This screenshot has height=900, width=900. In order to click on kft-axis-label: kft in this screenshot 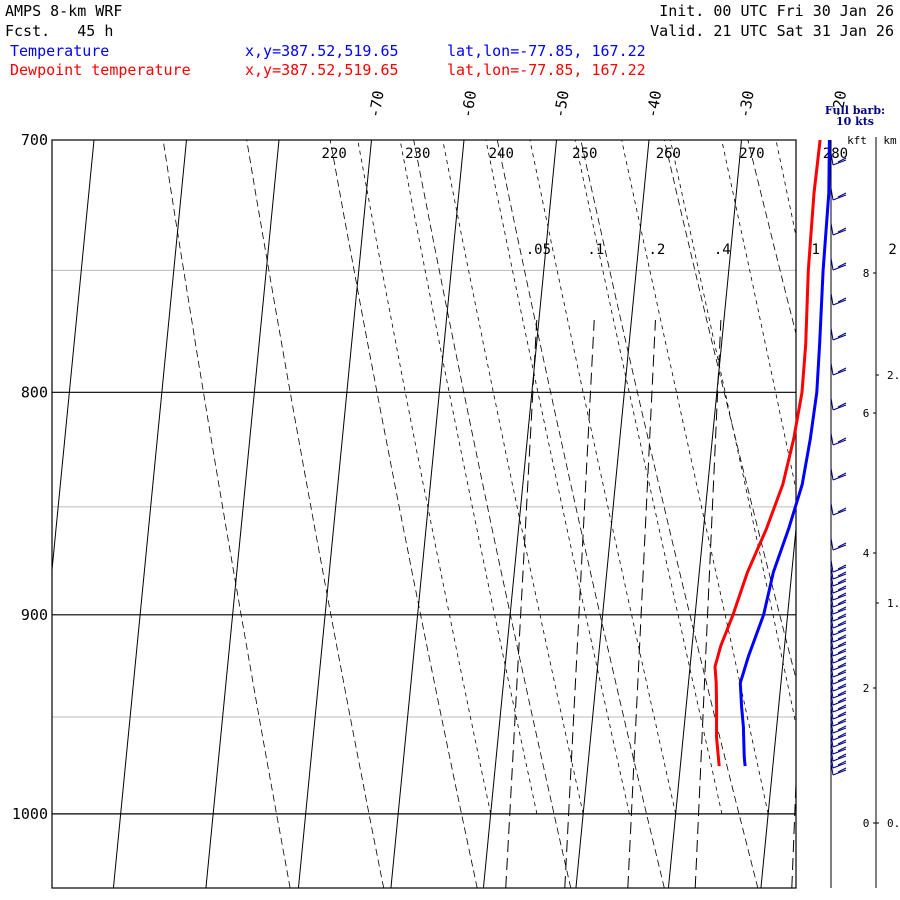, I will do `click(857, 140)`.